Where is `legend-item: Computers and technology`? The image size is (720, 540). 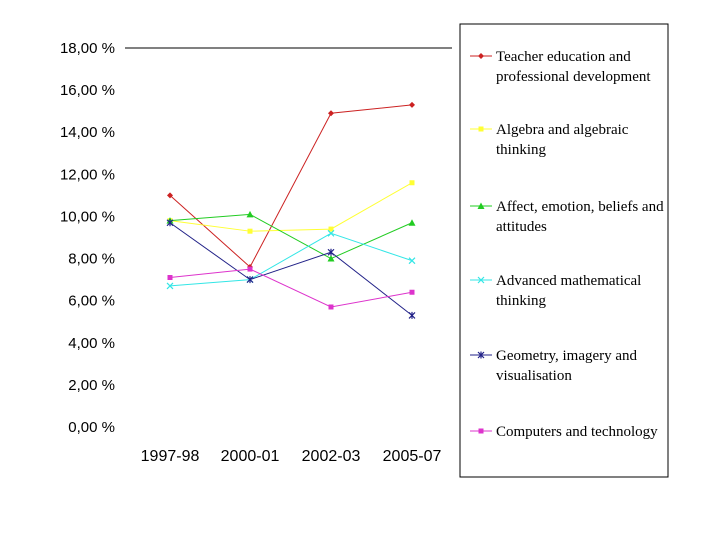 legend-item: Computers and technology is located at coordinates (564, 432).